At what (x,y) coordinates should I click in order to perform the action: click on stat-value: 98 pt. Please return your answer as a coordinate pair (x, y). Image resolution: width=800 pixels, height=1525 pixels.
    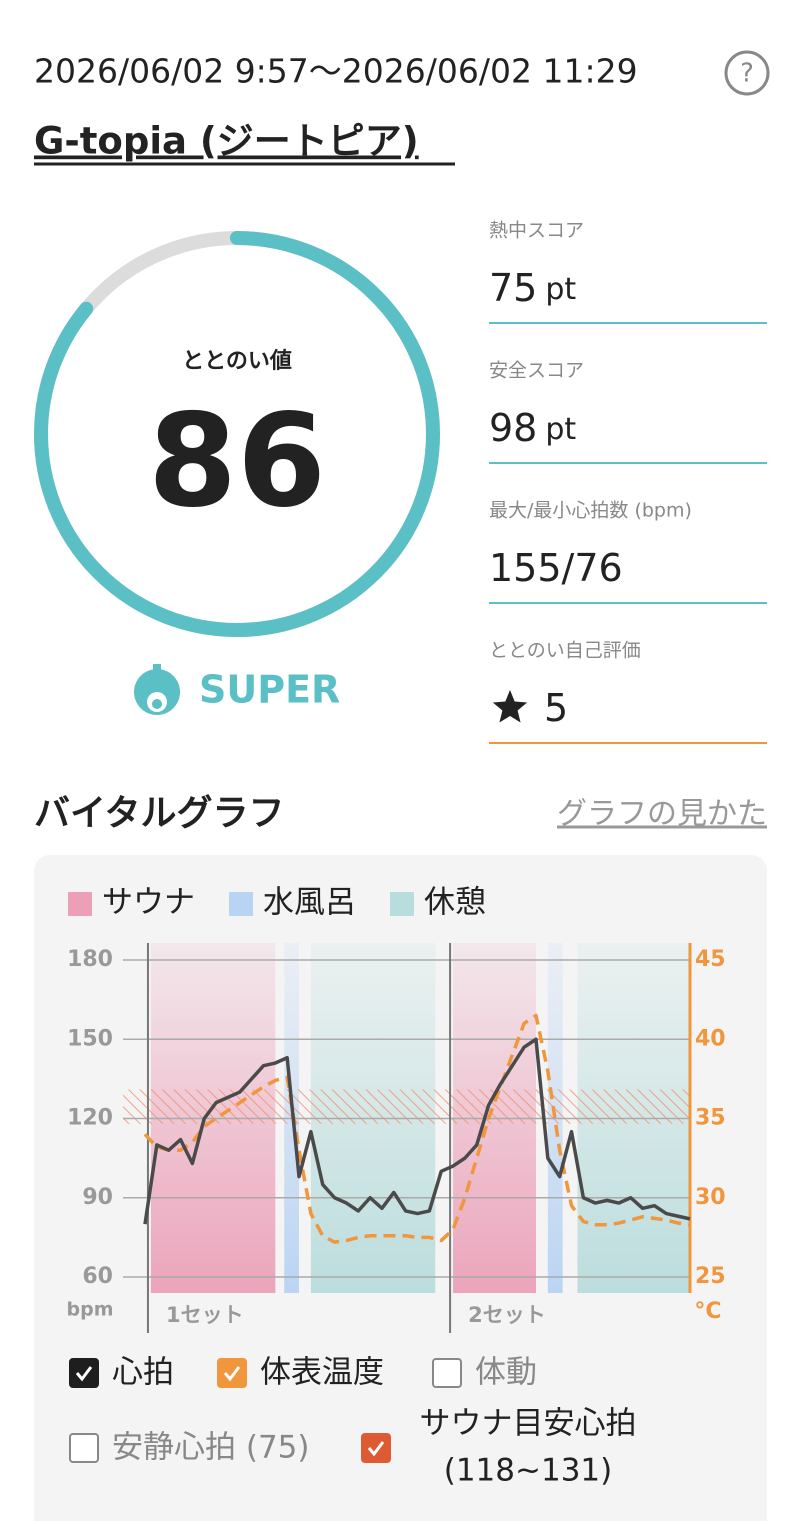
    Looking at the image, I should click on (532, 428).